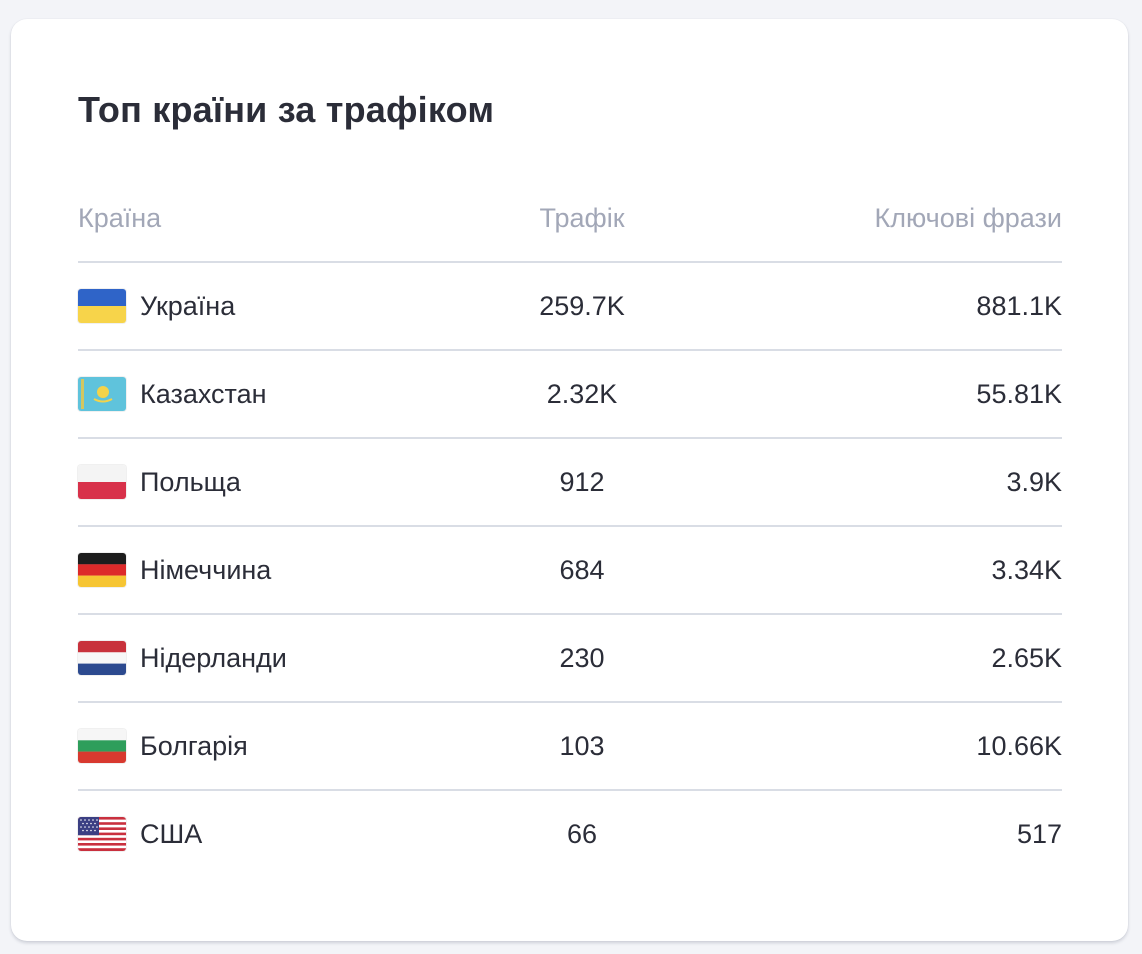 This screenshot has width=1142, height=954. I want to click on header-country: Країна, so click(120, 218).